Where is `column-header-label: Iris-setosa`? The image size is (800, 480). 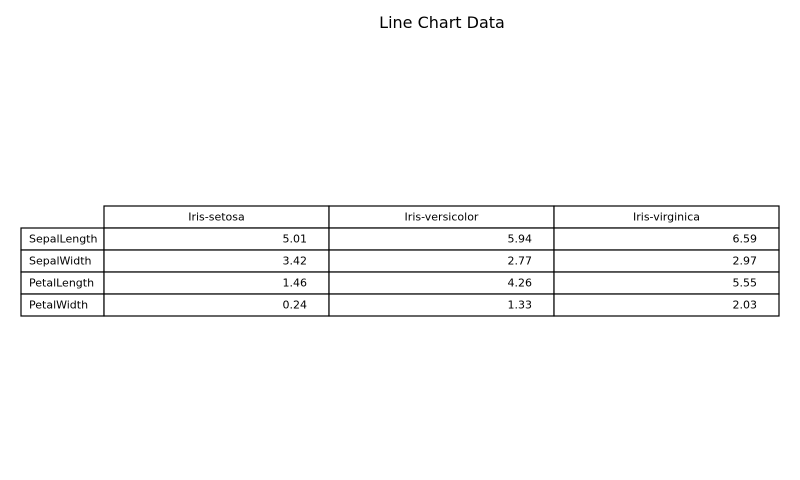 column-header-label: Iris-setosa is located at coordinates (216, 217).